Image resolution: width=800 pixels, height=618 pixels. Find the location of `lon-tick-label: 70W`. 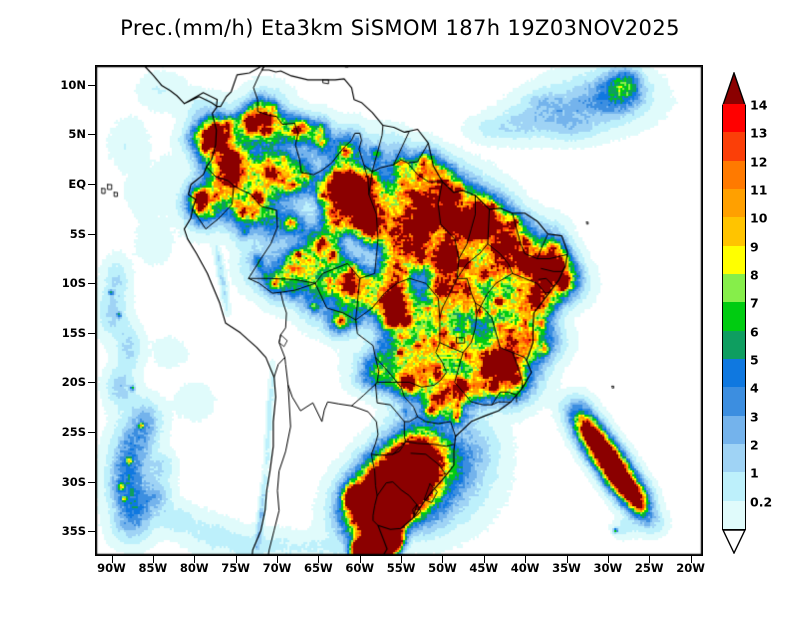

lon-tick-label: 70W is located at coordinates (277, 568).